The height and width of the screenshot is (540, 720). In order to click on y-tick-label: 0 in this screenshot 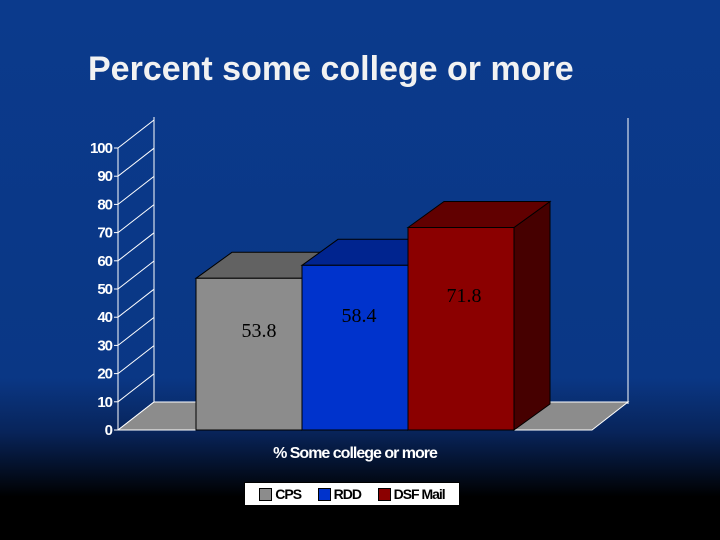, I will do `click(109, 430)`.